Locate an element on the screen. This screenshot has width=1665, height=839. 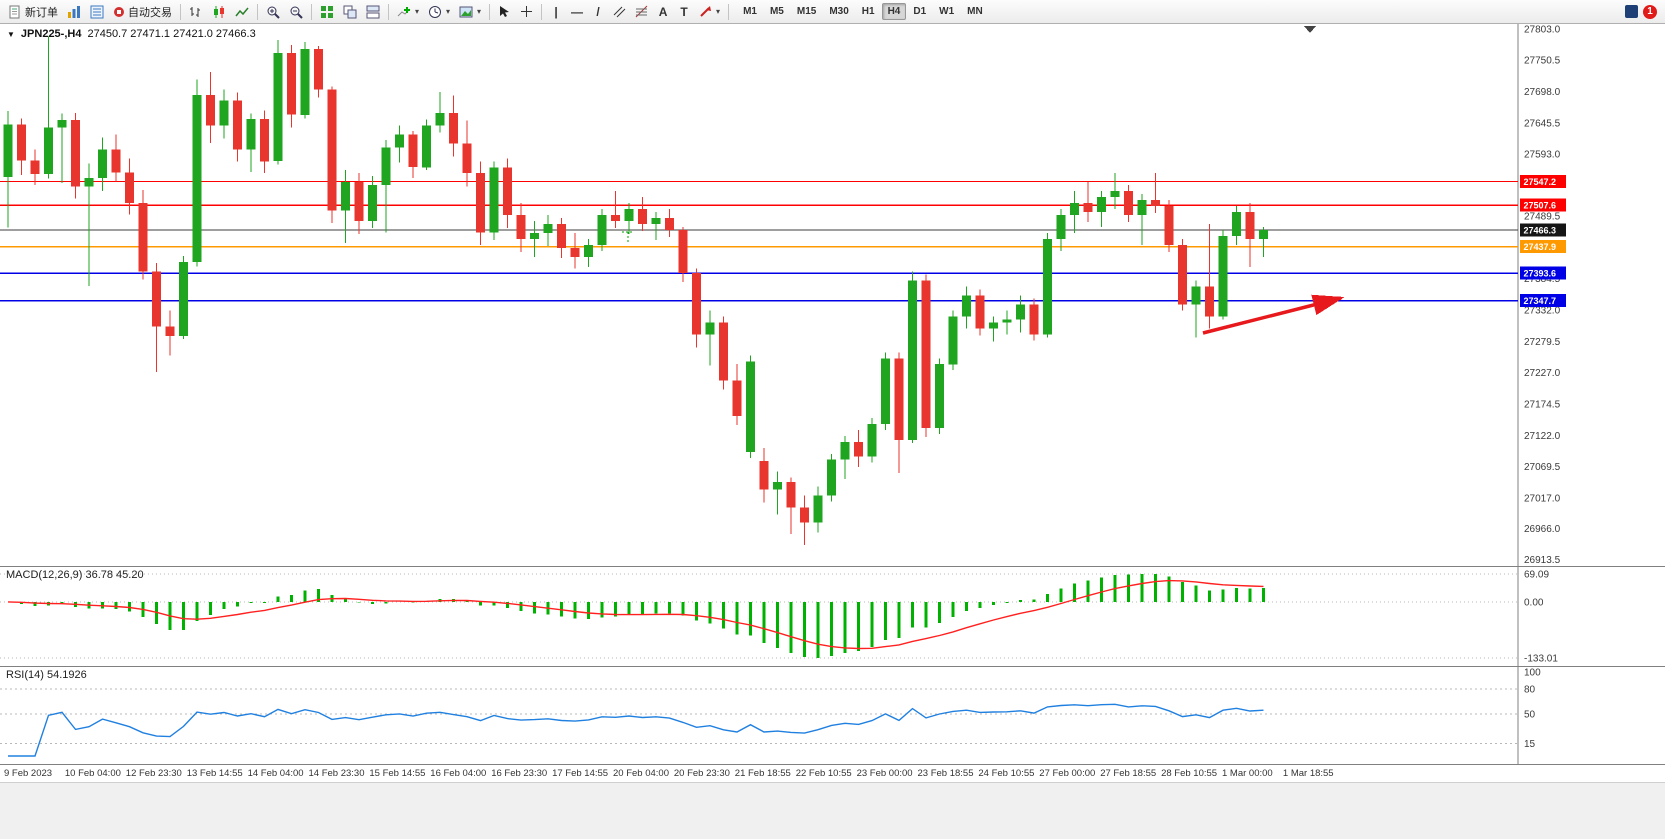
tile-horizontal-button is located at coordinates (373, 12).